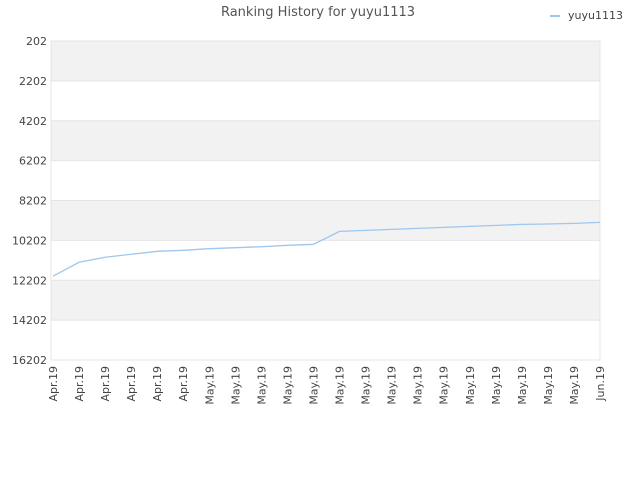 This screenshot has width=640, height=480. Describe the element at coordinates (595, 15) in the screenshot. I see `legend-label: yuyu1113` at that location.